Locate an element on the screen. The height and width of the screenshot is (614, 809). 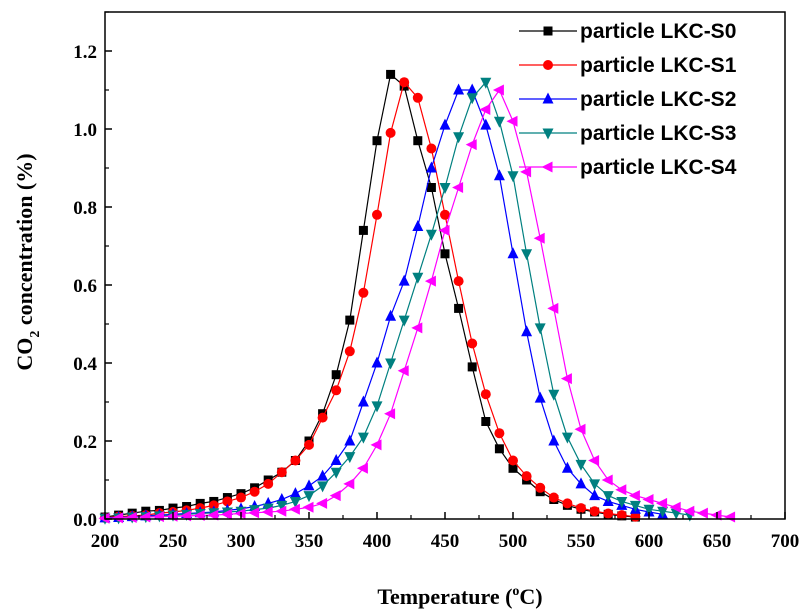
legend-label: particle LKC-S1 is located at coordinates (658, 65).